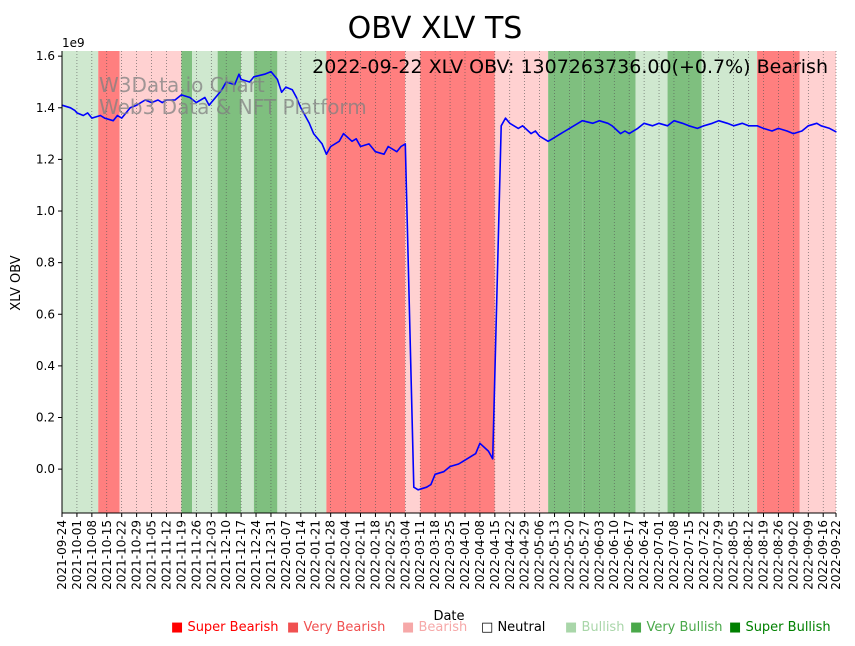 The width and height of the screenshot is (855, 646). What do you see at coordinates (599, 555) in the screenshot?
I see `x-tick-label: 2022-06-03` at bounding box center [599, 555].